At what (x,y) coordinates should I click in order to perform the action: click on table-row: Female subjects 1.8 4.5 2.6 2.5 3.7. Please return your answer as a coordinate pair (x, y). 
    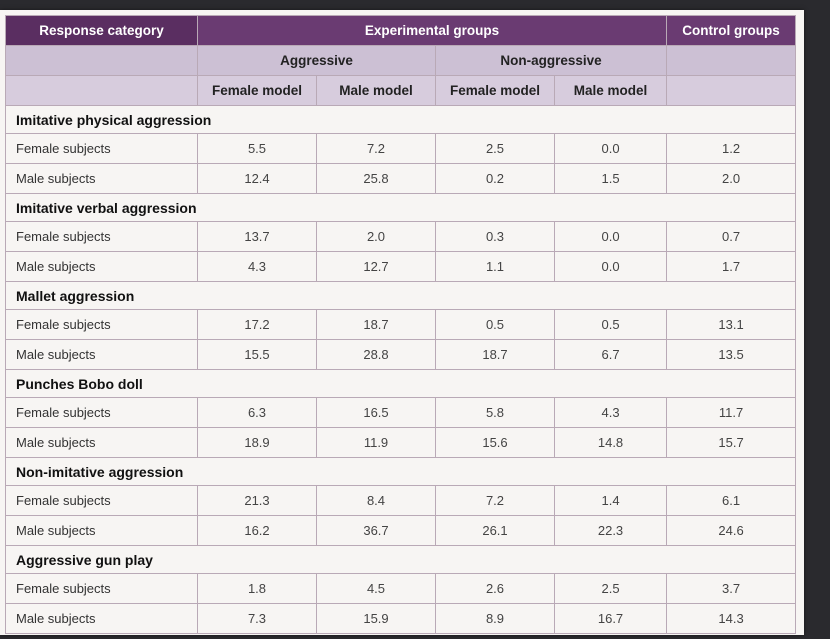
    Looking at the image, I should click on (401, 588).